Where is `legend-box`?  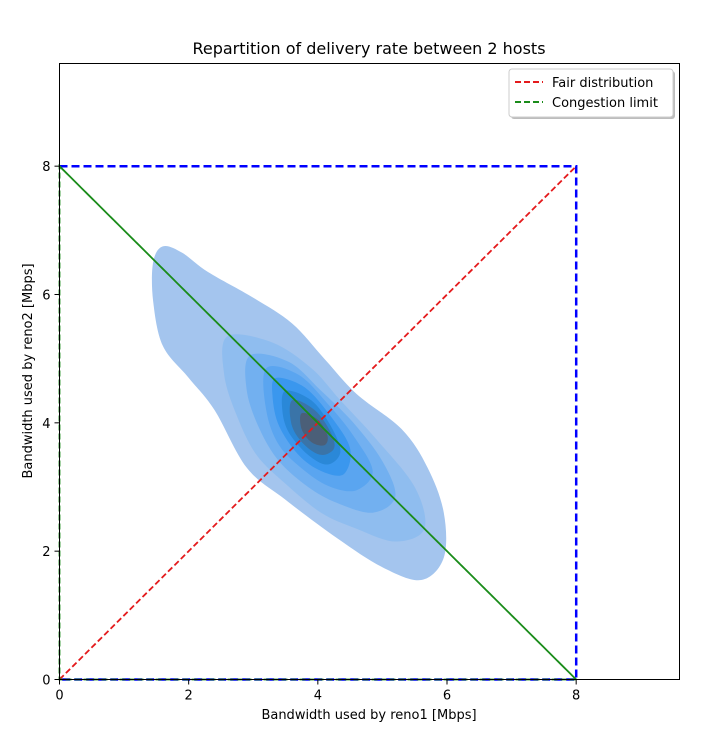 legend-box is located at coordinates (591, 93).